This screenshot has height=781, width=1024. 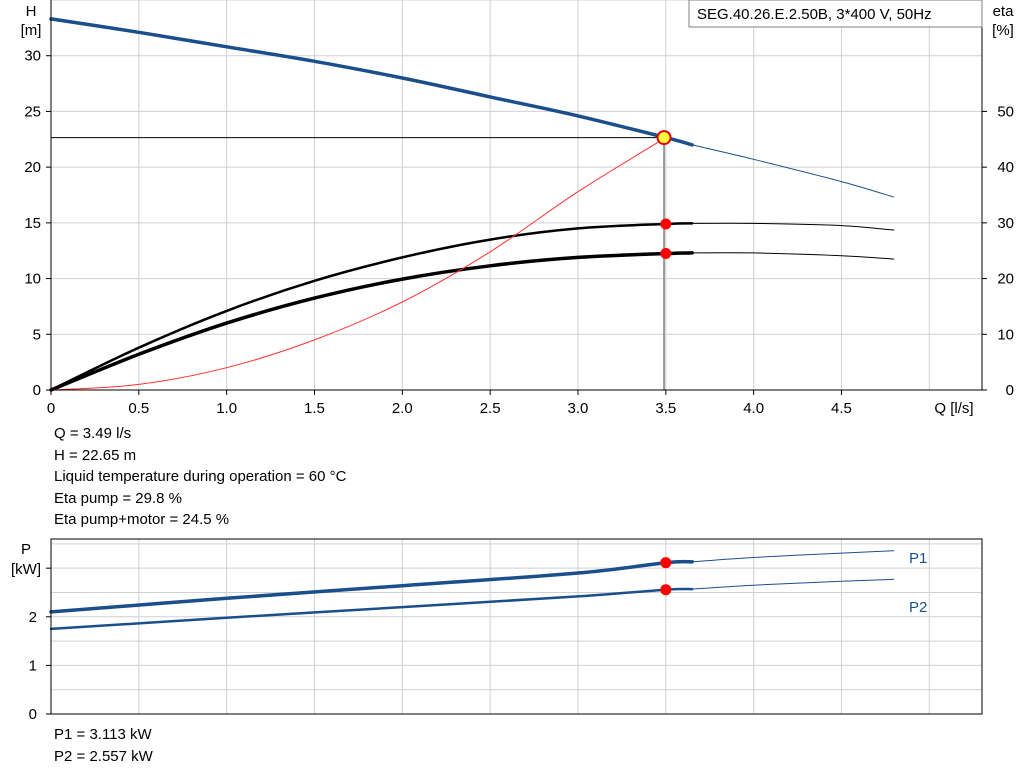 I want to click on result-head: H = 22.65 m, so click(x=95, y=455).